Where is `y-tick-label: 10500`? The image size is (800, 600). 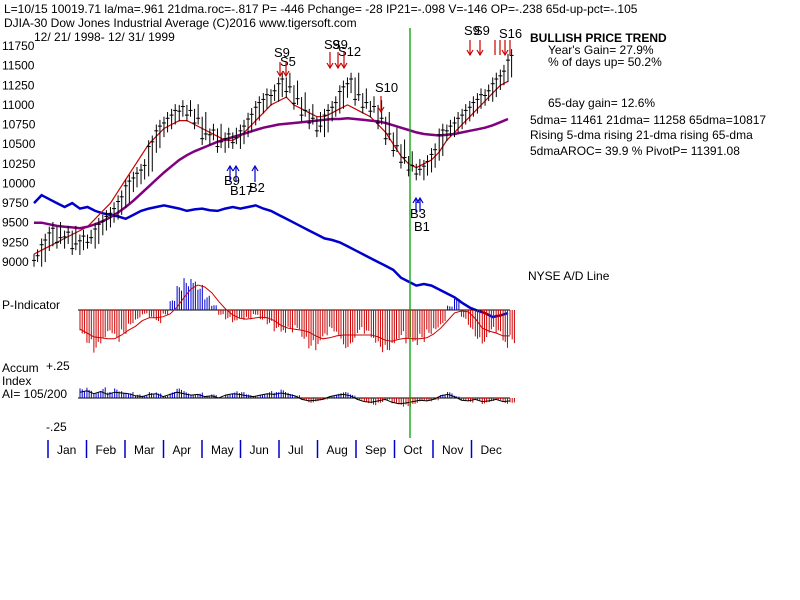 y-tick-label: 10500 is located at coordinates (19, 144).